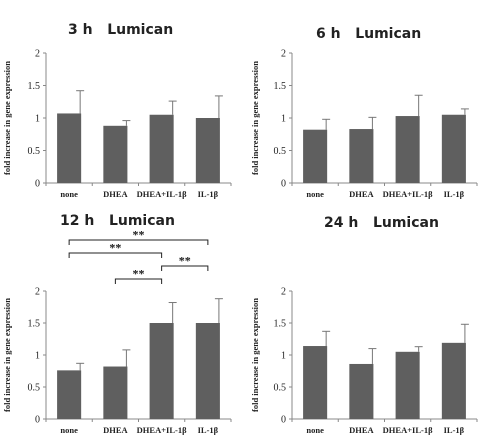 The width and height of the screenshot is (500, 442). What do you see at coordinates (120, 30) in the screenshot?
I see `chart-title: 3 h Lumican` at bounding box center [120, 30].